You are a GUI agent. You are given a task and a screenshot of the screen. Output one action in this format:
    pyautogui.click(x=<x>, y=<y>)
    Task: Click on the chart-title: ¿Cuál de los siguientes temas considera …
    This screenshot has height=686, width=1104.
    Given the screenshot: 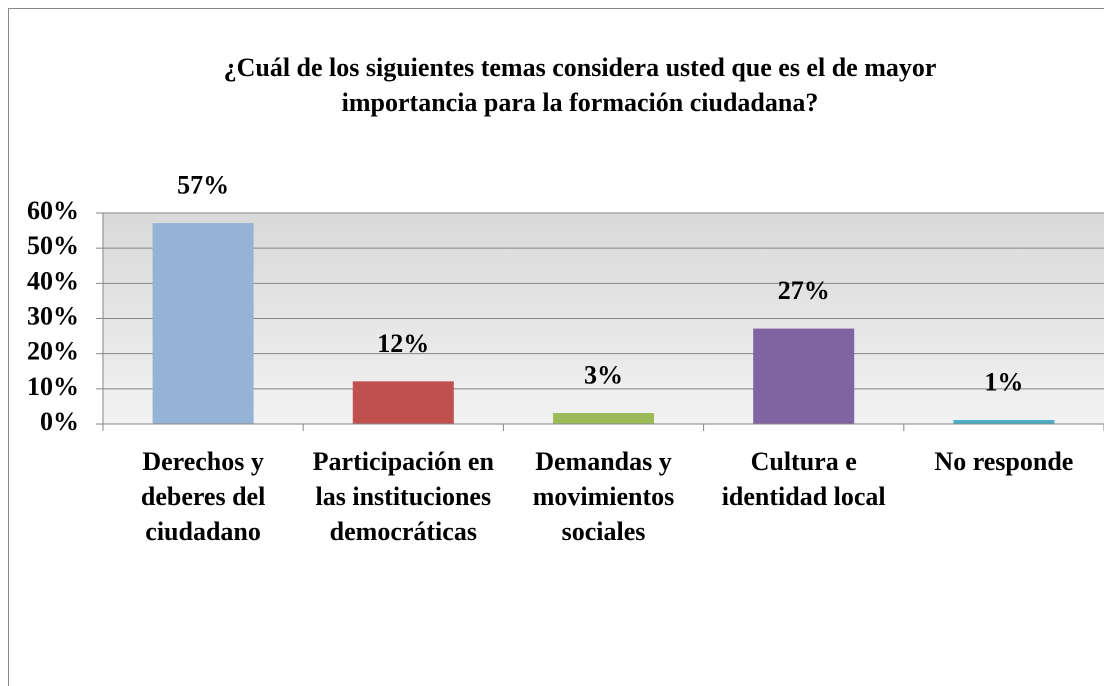 What is the action you would take?
    pyautogui.click(x=580, y=85)
    